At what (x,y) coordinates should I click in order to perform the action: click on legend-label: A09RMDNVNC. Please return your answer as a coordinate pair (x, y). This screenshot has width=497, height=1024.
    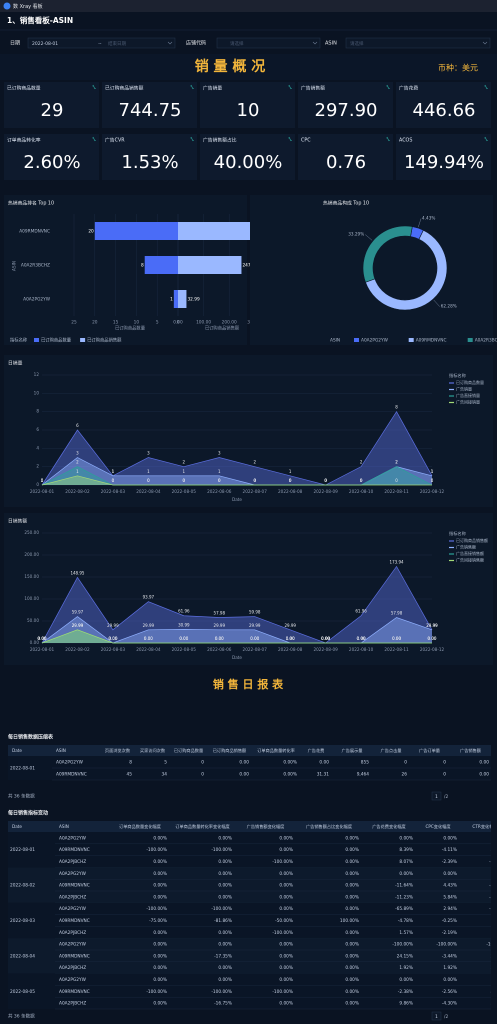
    Looking at the image, I should click on (431, 341).